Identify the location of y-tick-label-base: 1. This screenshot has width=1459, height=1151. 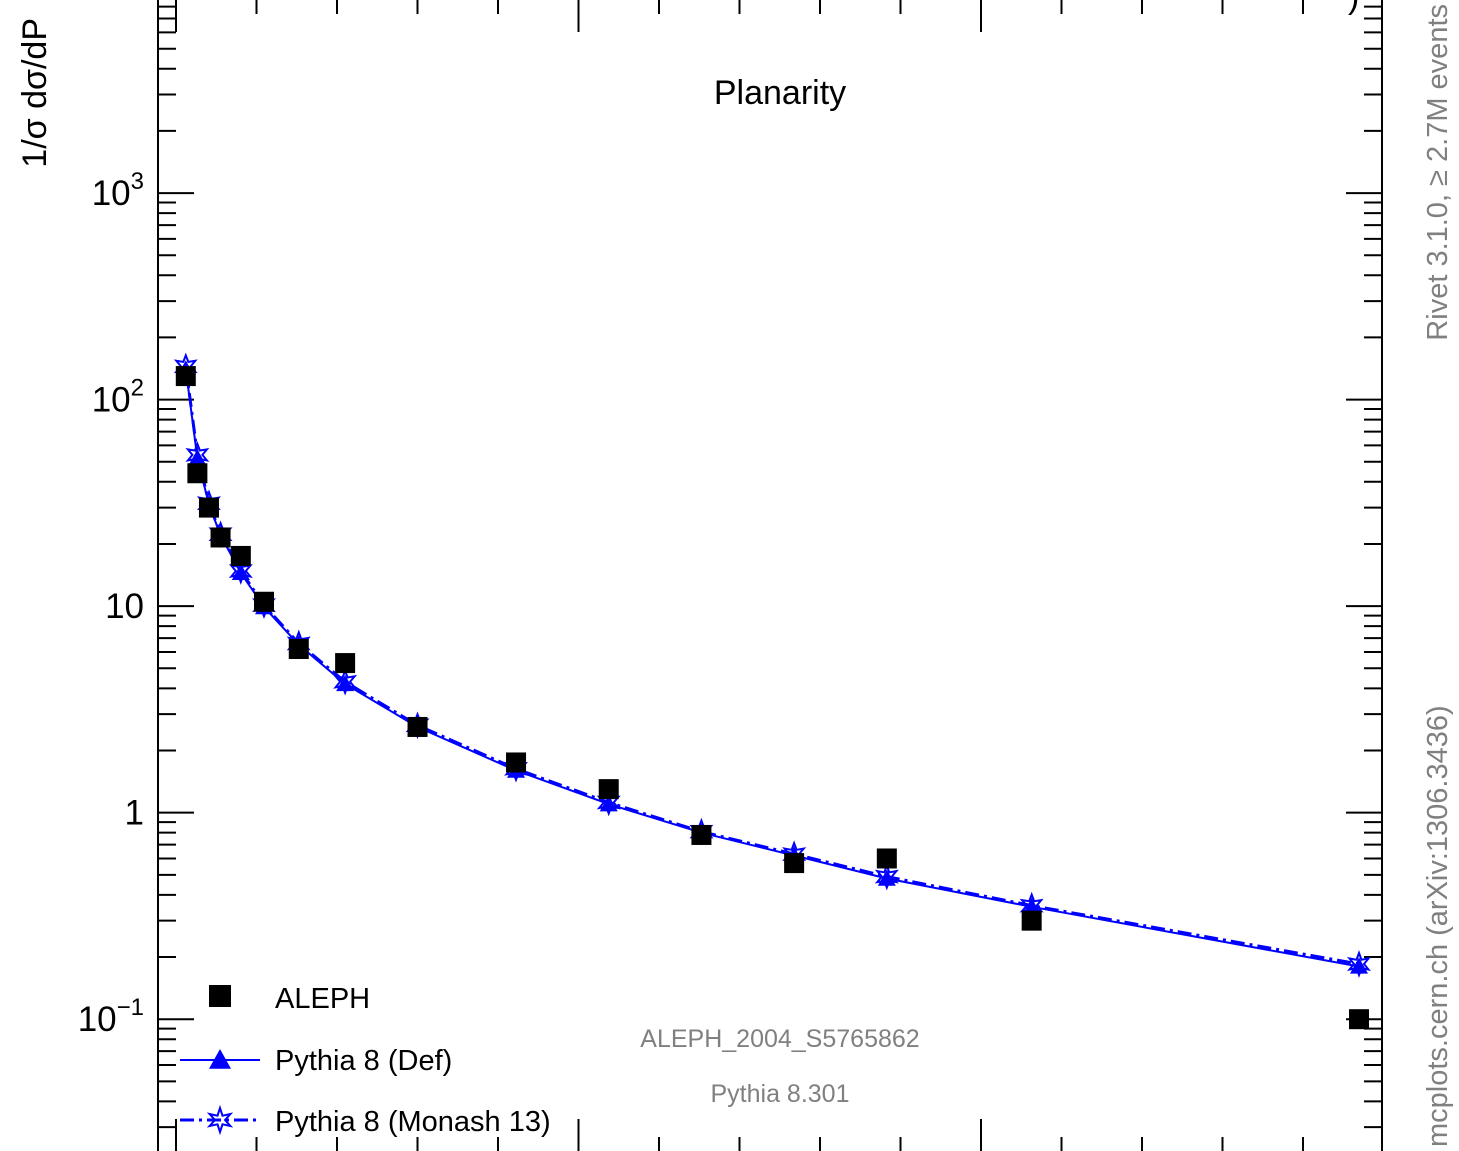
(134, 813).